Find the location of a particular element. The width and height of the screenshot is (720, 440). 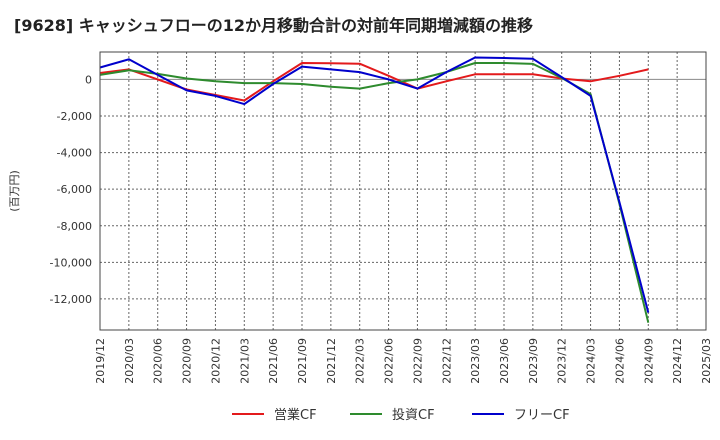

x-tick-label: 2020/12 is located at coordinates (215, 361).